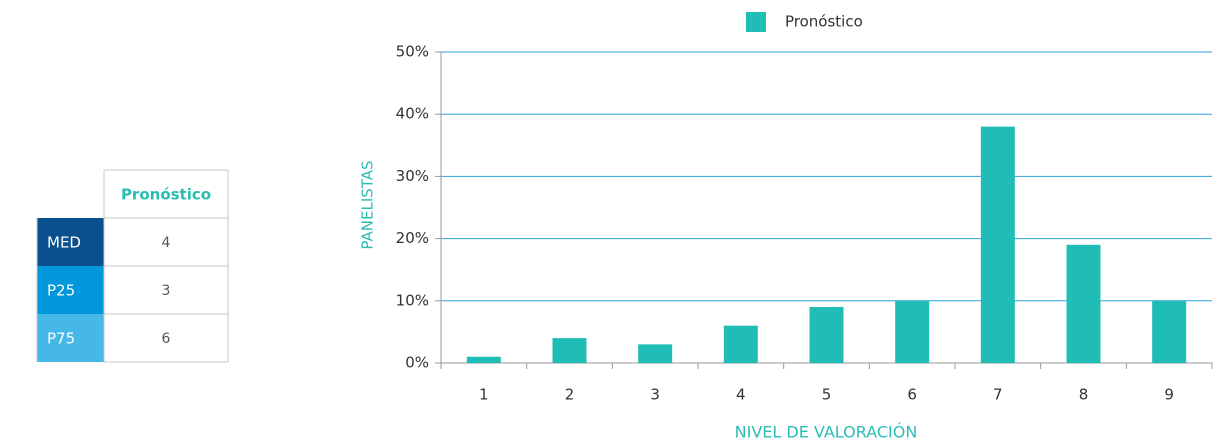 The image size is (1229, 447). What do you see at coordinates (570, 395) in the screenshot?
I see `x-tick-label: 2` at bounding box center [570, 395].